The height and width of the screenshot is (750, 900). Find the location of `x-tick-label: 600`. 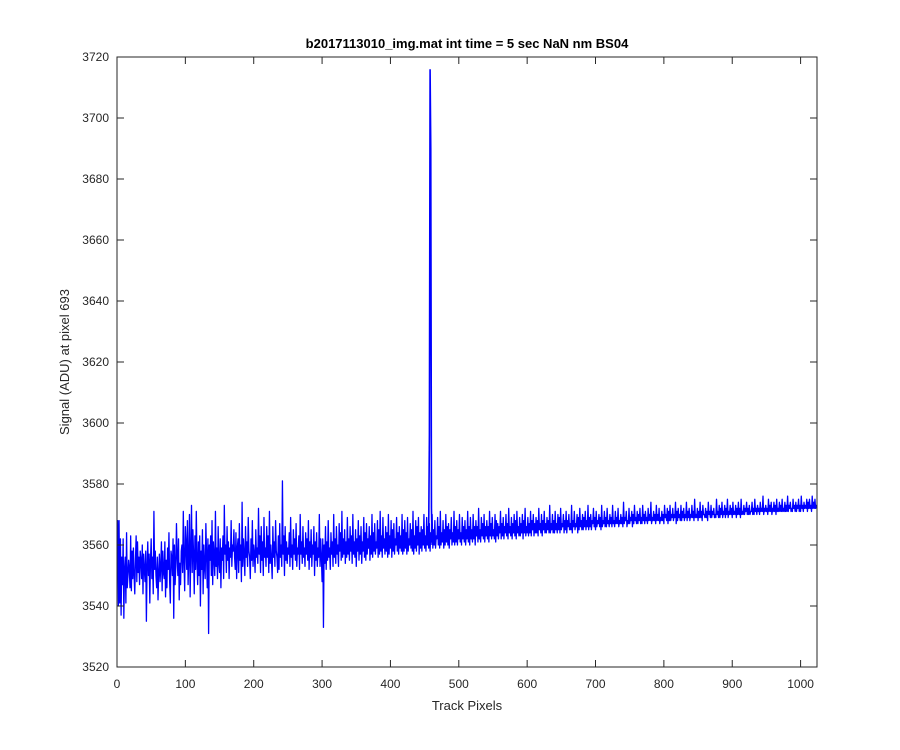

x-tick-label: 600 is located at coordinates (527, 684).